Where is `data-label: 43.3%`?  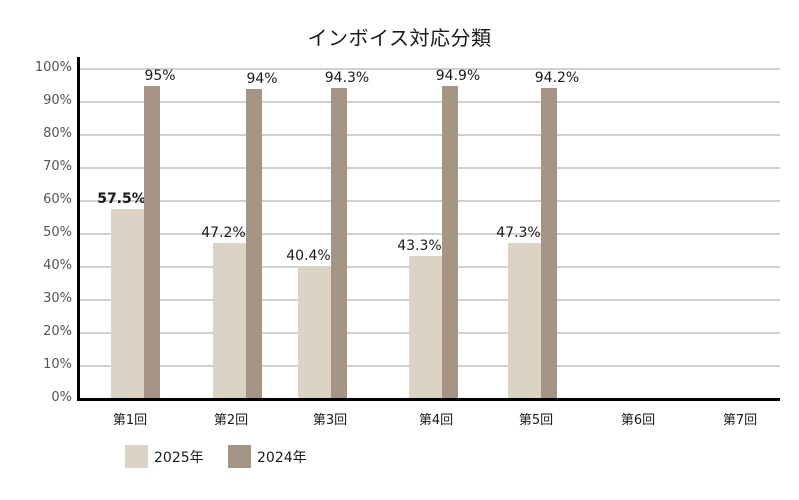
data-label: 43.3% is located at coordinates (419, 246).